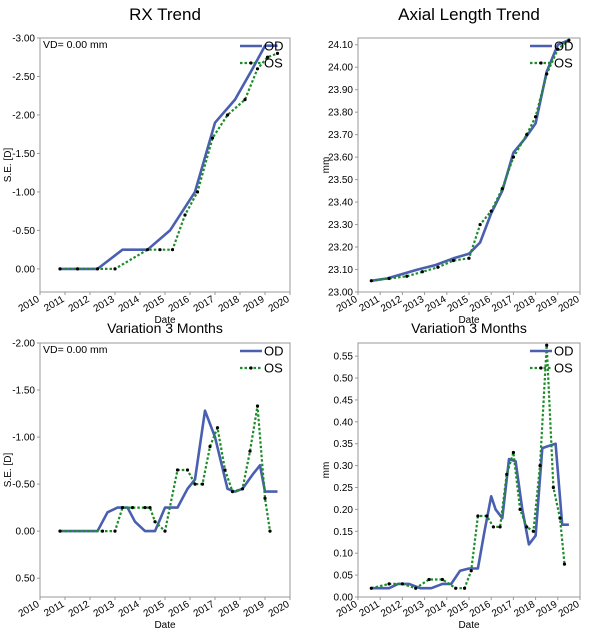  Describe the element at coordinates (563, 368) in the screenshot. I see `legend-label-os: OS` at that location.